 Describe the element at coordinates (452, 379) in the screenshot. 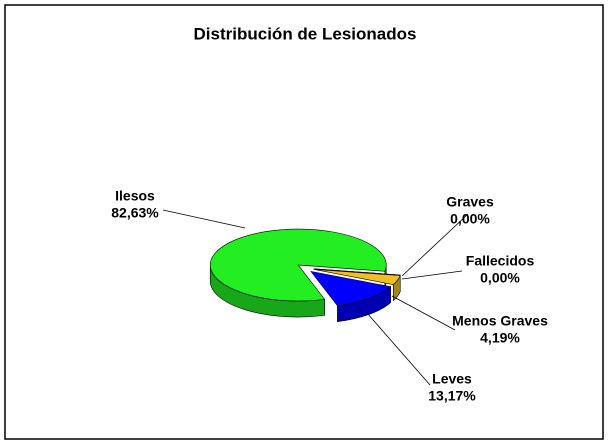

I see `slice-label: Leves` at that location.